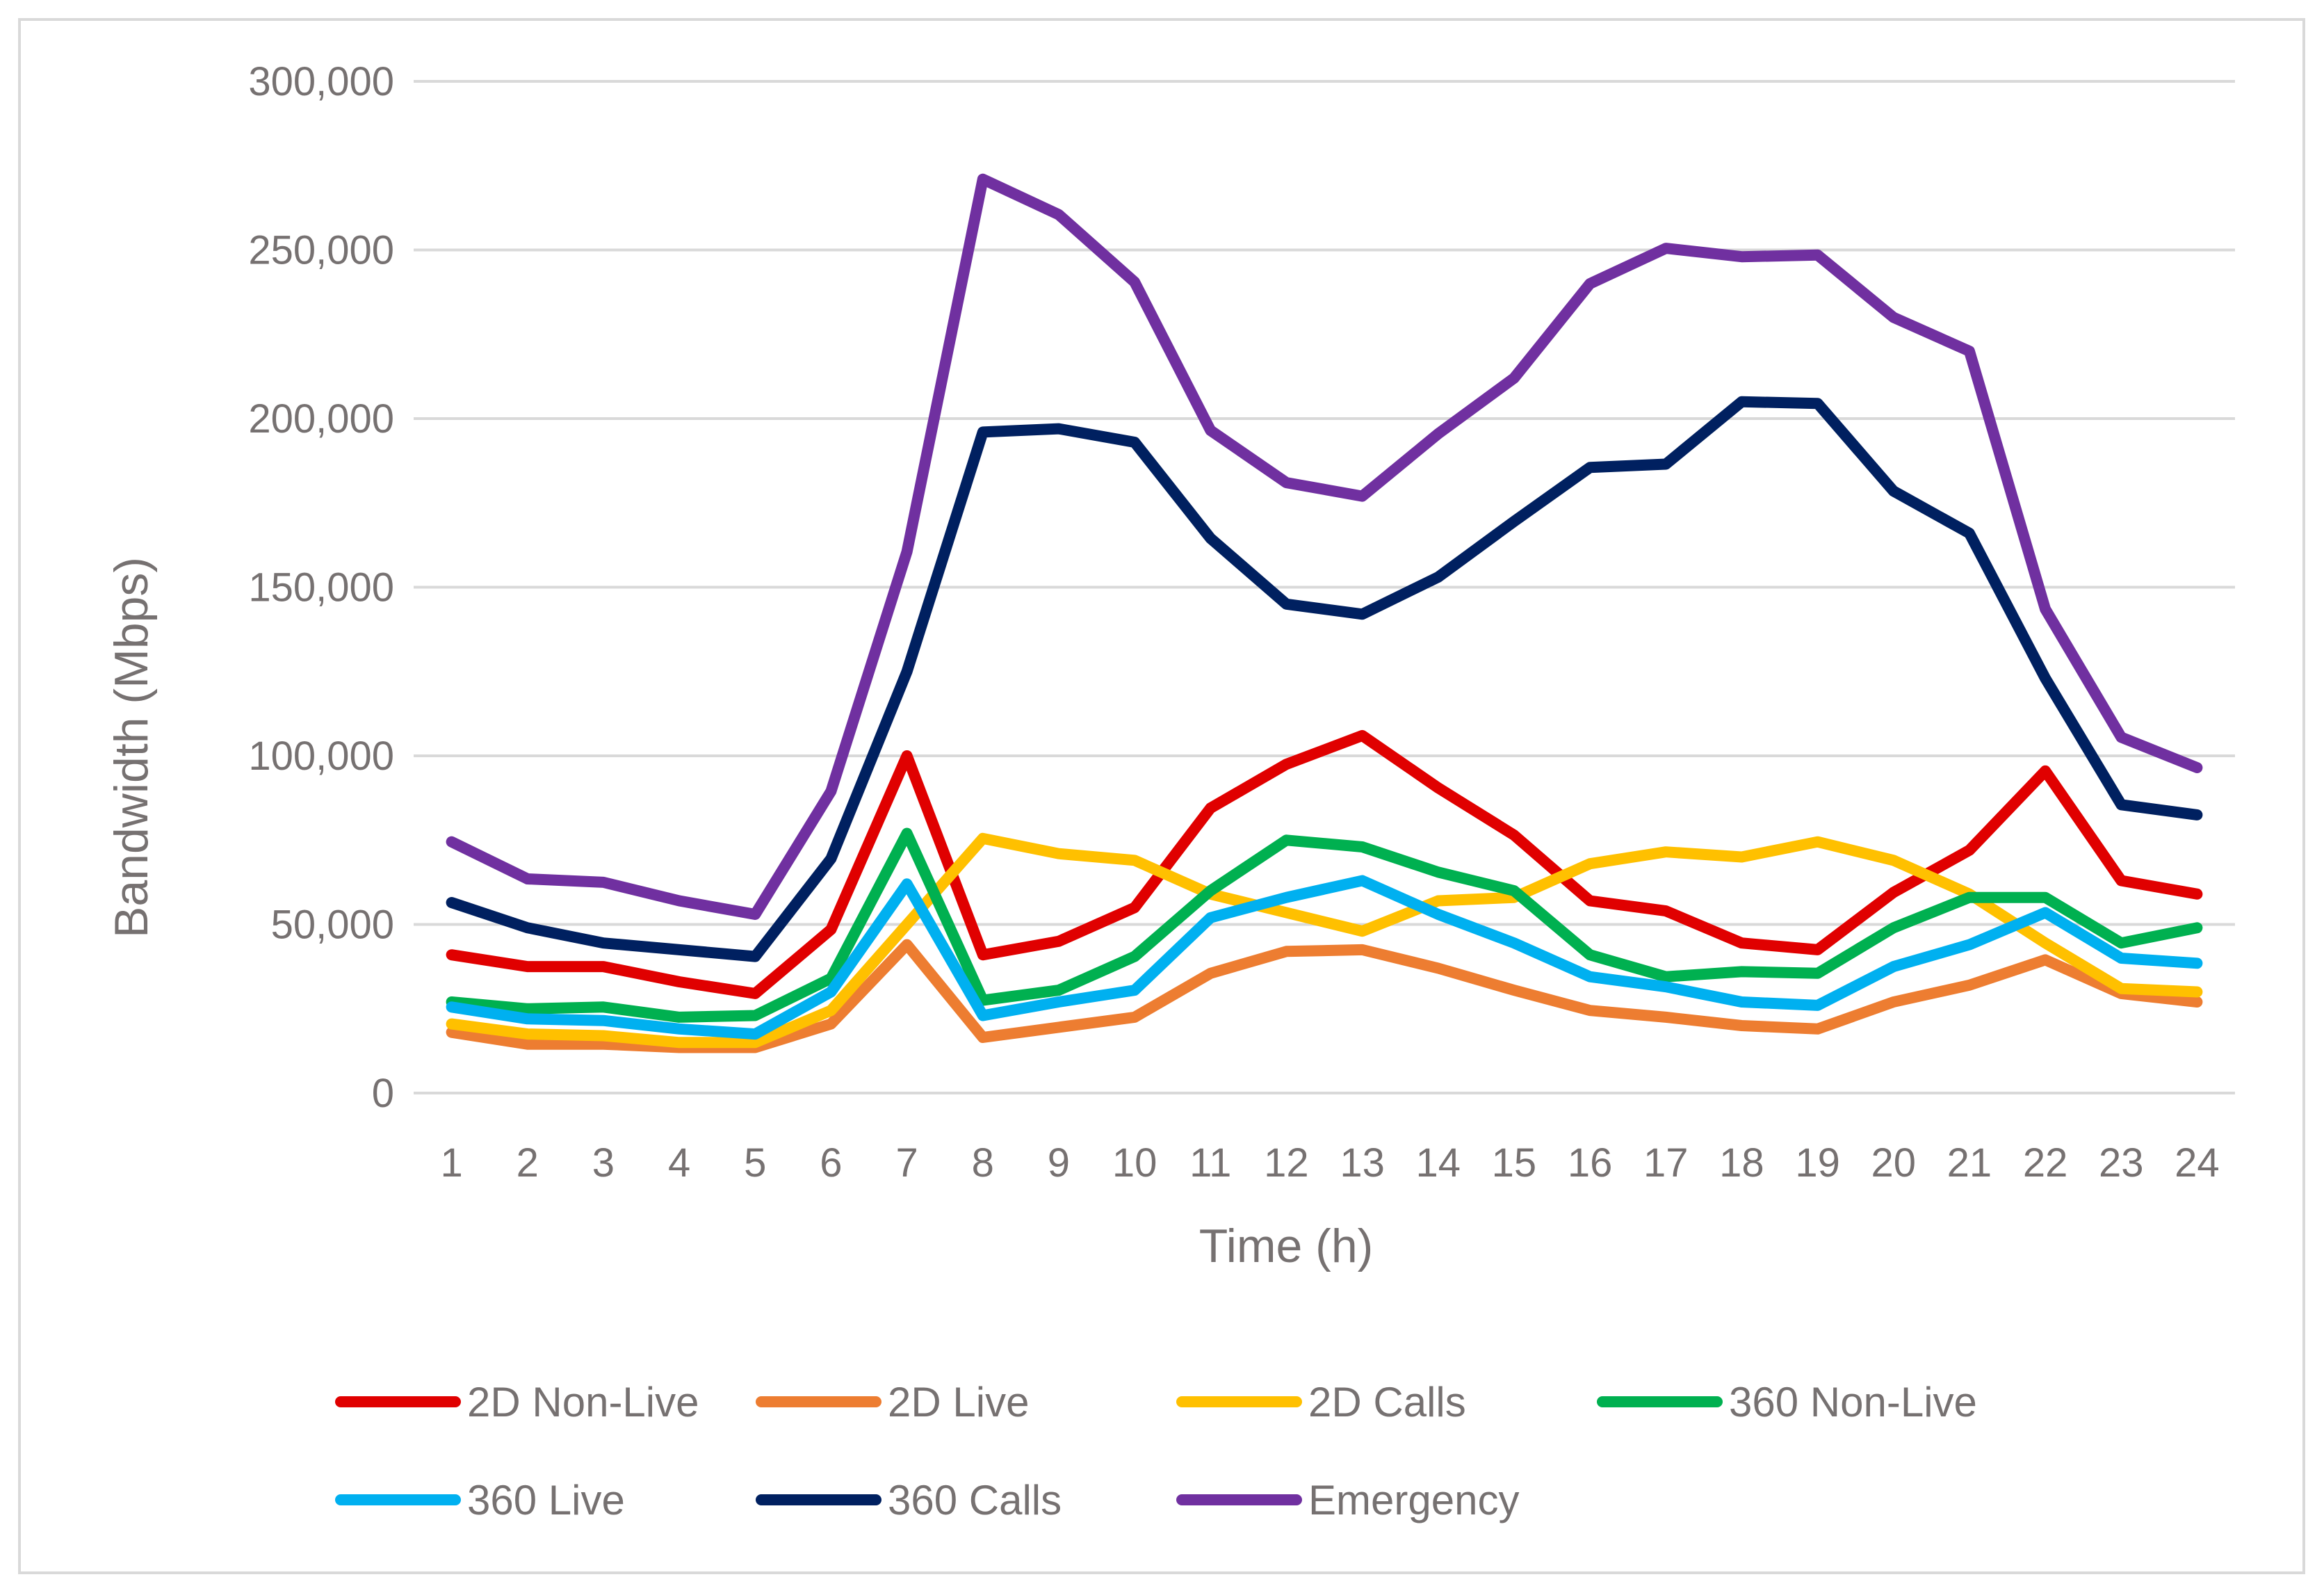 The image size is (2324, 1593). I want to click on x-tick-label: 14, so click(1438, 1163).